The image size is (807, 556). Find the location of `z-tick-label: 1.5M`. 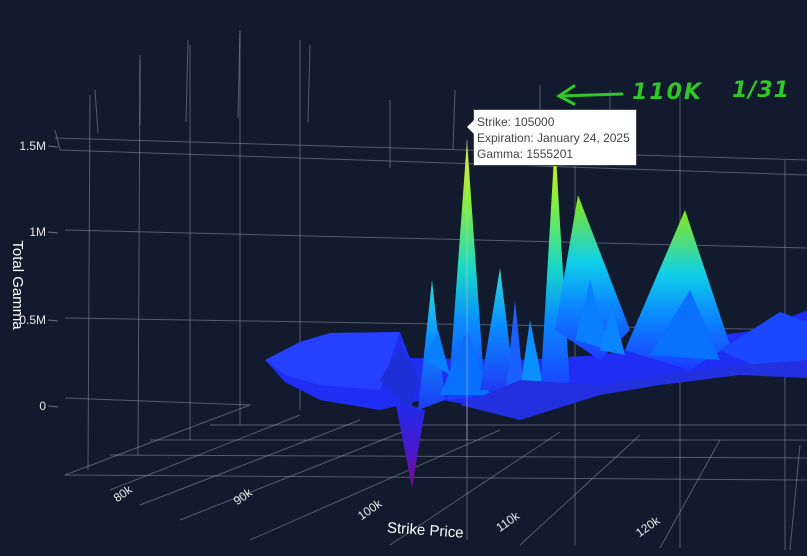

z-tick-label: 1.5M is located at coordinates (32, 146).